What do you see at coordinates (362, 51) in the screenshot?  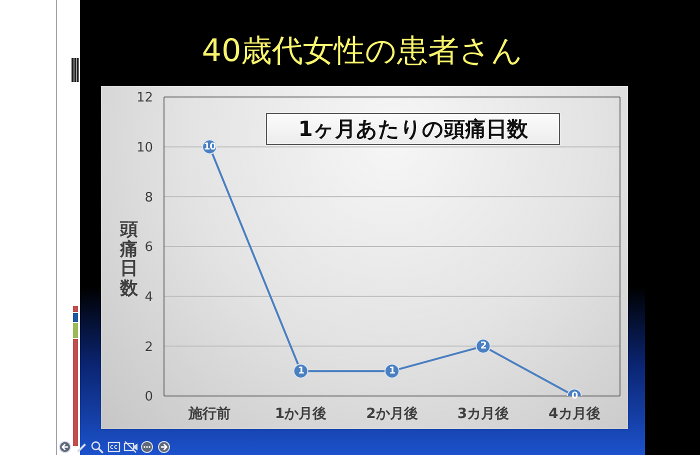 I see `chart-title: 40歳代女性の患者さん` at bounding box center [362, 51].